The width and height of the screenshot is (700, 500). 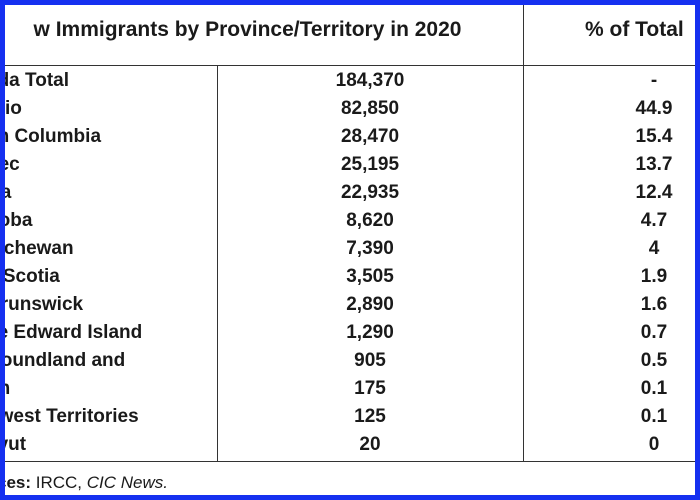 I want to click on percent-cell: 1.9, so click(x=654, y=276).